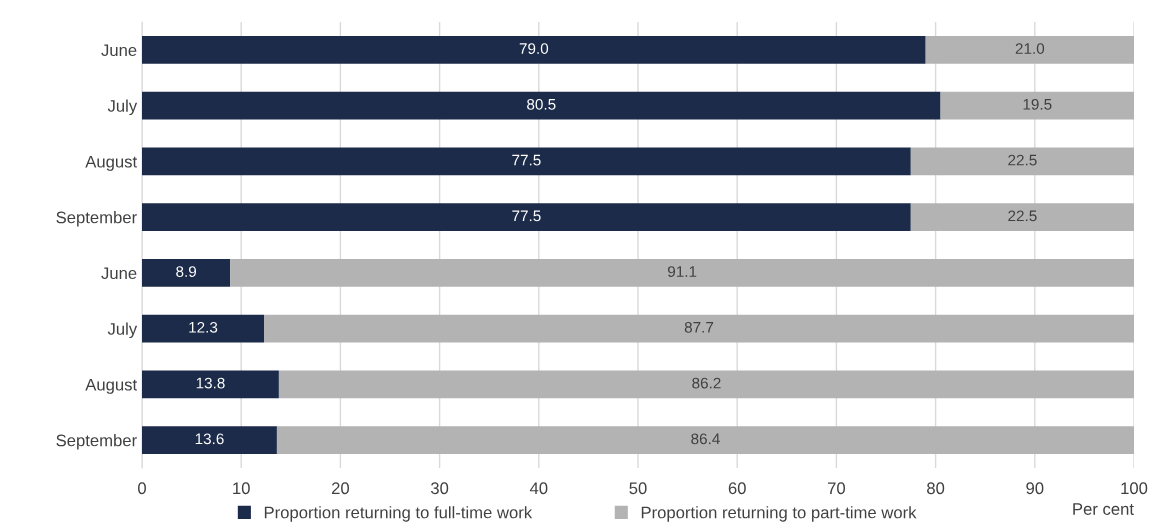  Describe the element at coordinates (737, 488) in the screenshot. I see `x-tick-label: 60` at that location.